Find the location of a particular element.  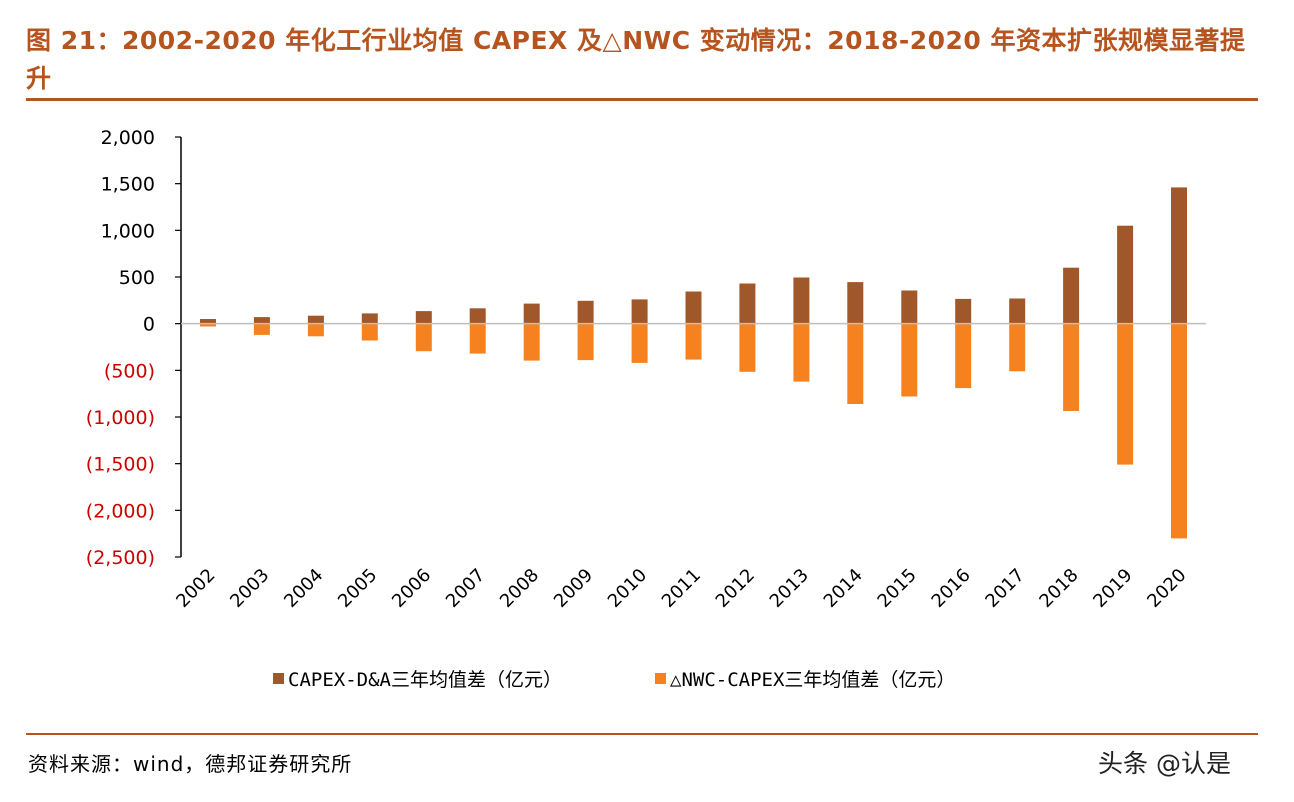

bar-capex-da-2002 is located at coordinates (208, 321).